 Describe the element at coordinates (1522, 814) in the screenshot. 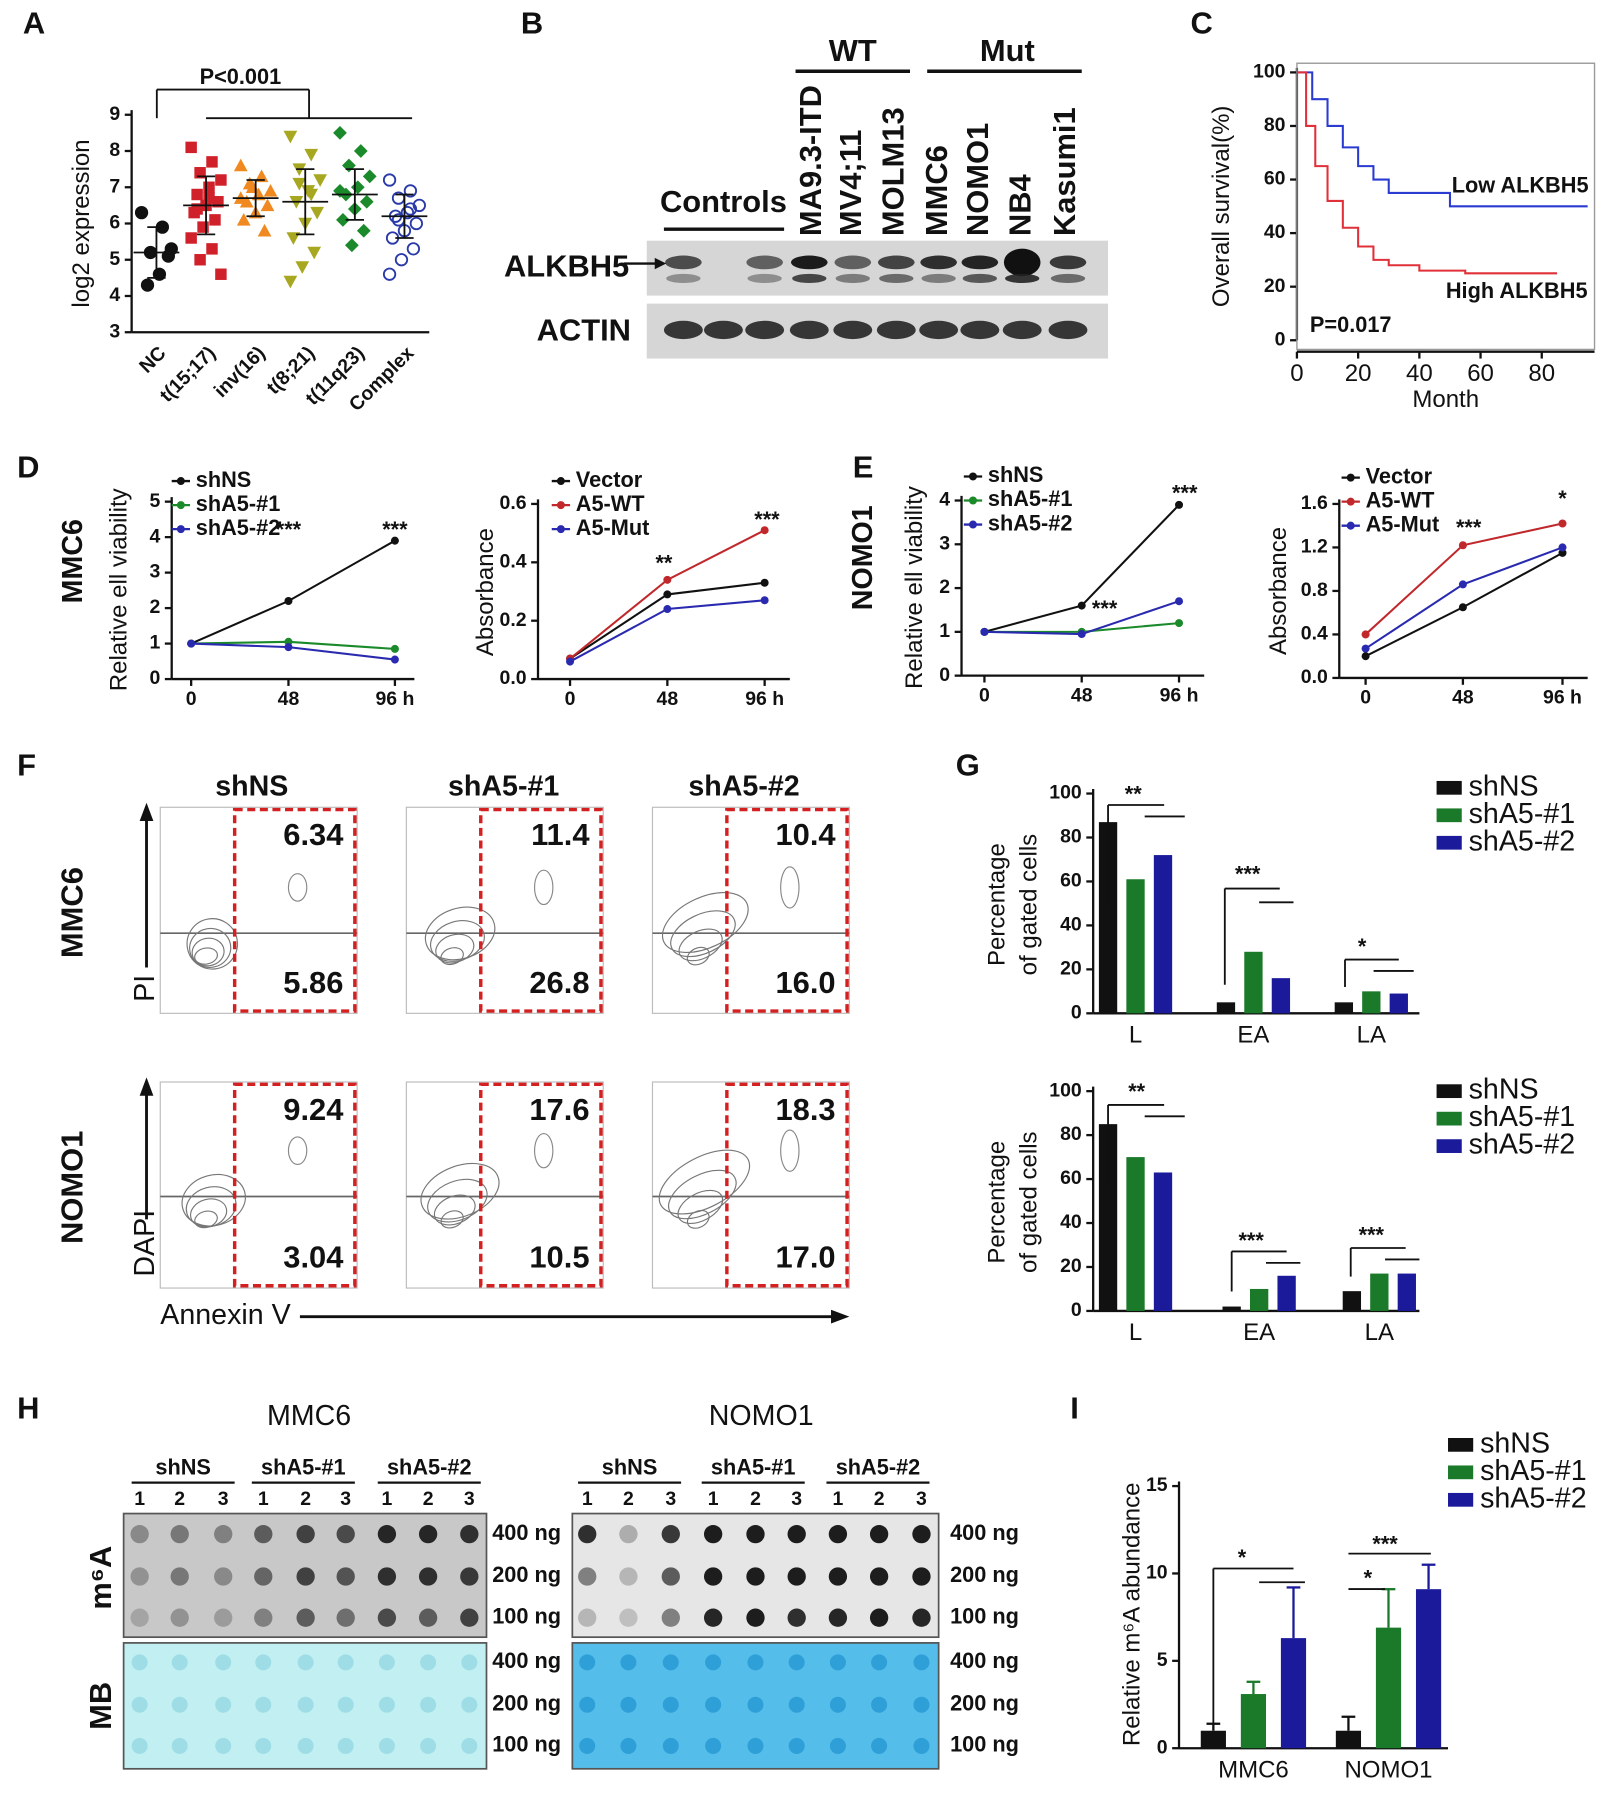

I see `legend-label: shA5-#1` at that location.